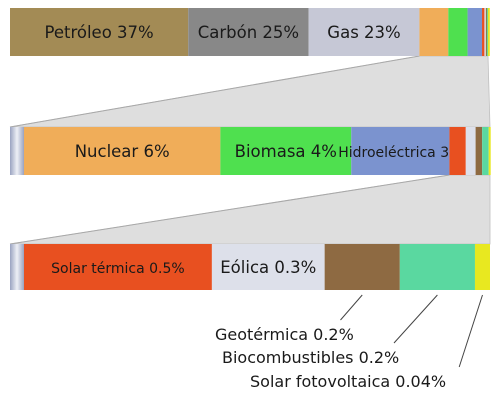 The width and height of the screenshot is (500, 400). Describe the element at coordinates (348, 381) in the screenshot. I see `callout-label-solar-fotovoltaica: Solar fotovoltaica 0.04%` at that location.